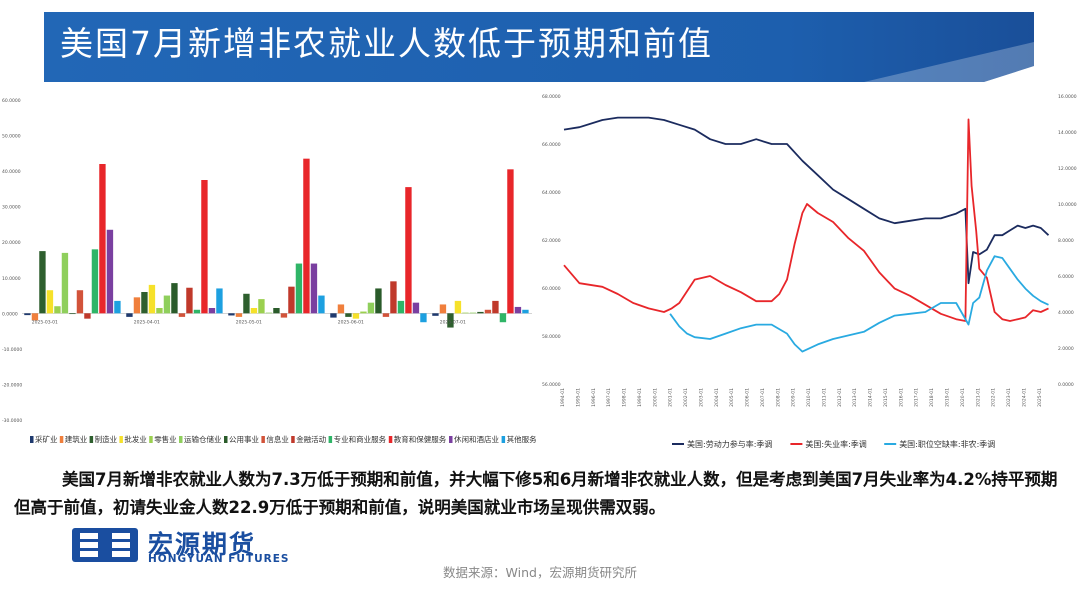  I want to click on right-y-tick-label: 12.0000, so click(1067, 169).